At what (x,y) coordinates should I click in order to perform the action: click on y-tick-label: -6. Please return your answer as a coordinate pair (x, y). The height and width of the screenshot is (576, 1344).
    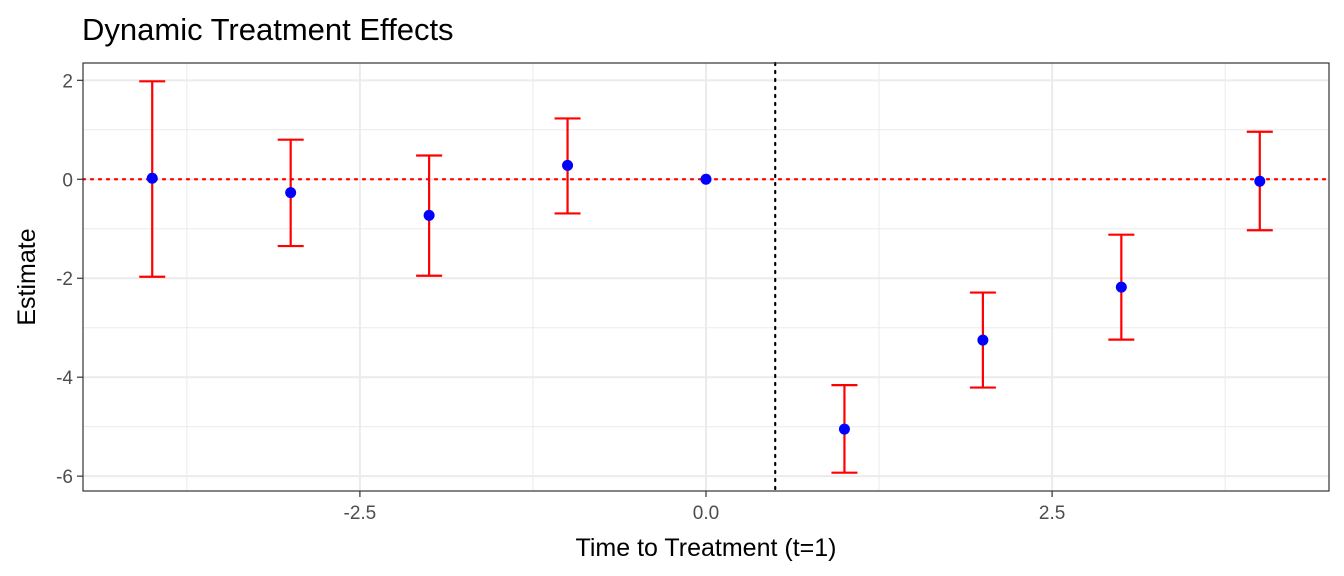
    Looking at the image, I should click on (64, 477).